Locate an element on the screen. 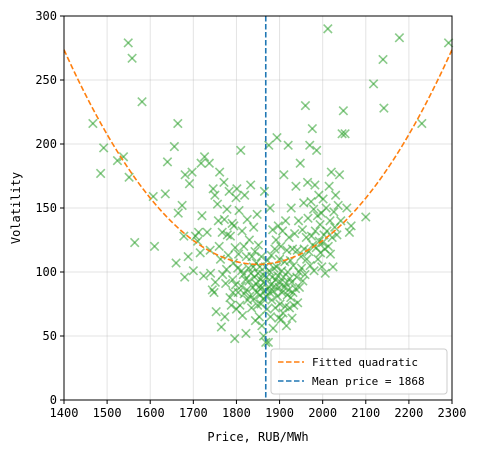 The height and width of the screenshot is (453, 478). legend-box is located at coordinates (359, 371).